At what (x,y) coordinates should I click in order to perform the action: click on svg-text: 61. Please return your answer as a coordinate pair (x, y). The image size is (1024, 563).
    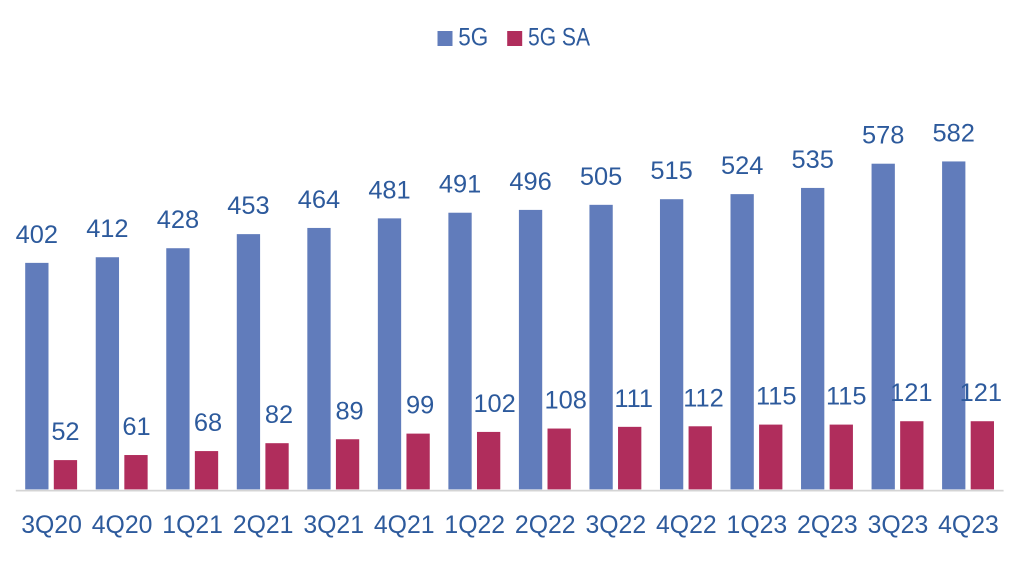
    Looking at the image, I should click on (136, 427).